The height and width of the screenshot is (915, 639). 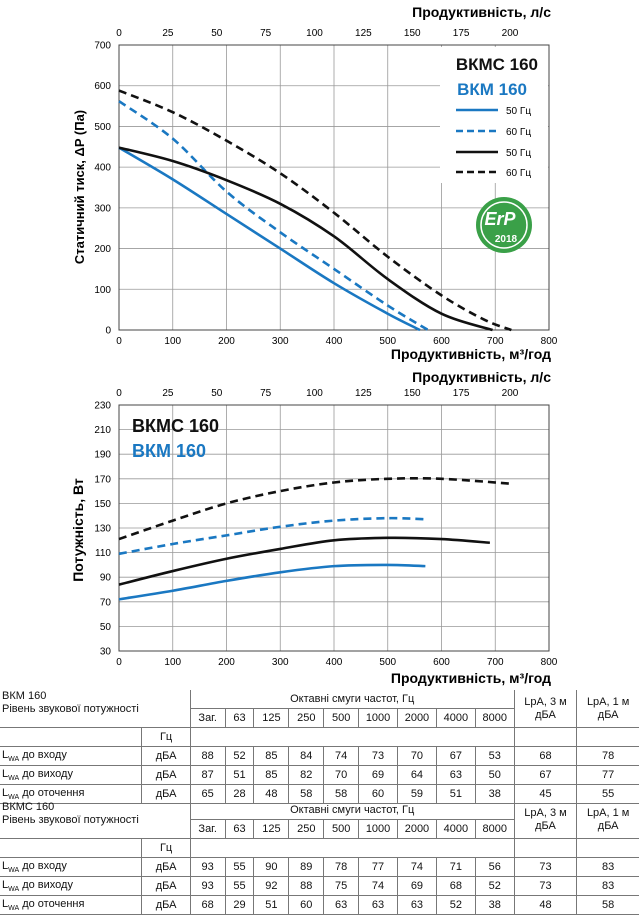 I want to click on chart1-top-axis-ticks: 0 25 50 75 100 125 150 175 200, so click(x=317, y=33).